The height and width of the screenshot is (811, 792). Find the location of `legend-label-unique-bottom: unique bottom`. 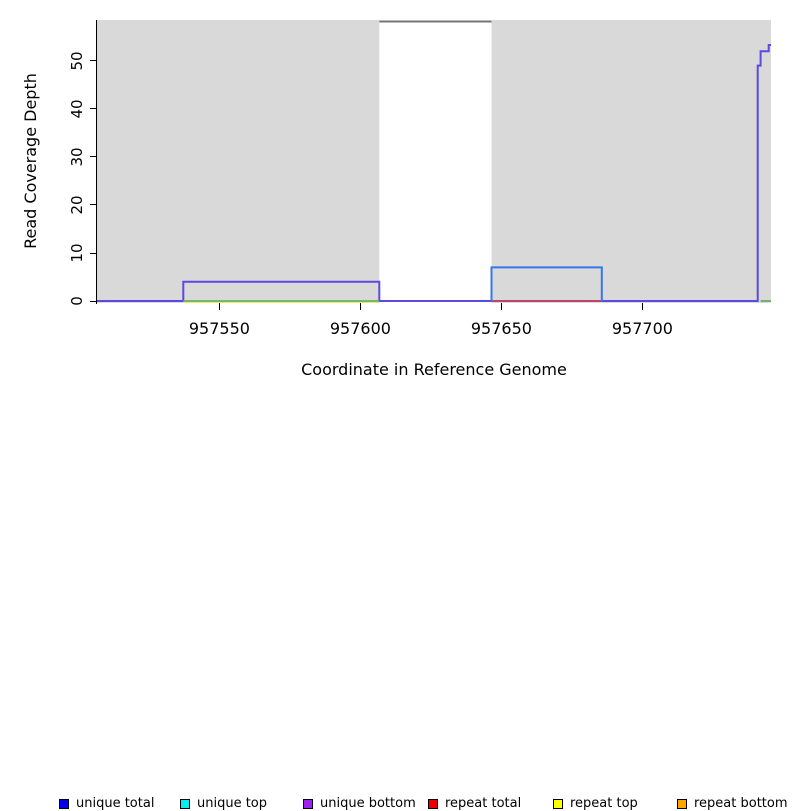

legend-label-unique-bottom: unique bottom is located at coordinates (368, 803).